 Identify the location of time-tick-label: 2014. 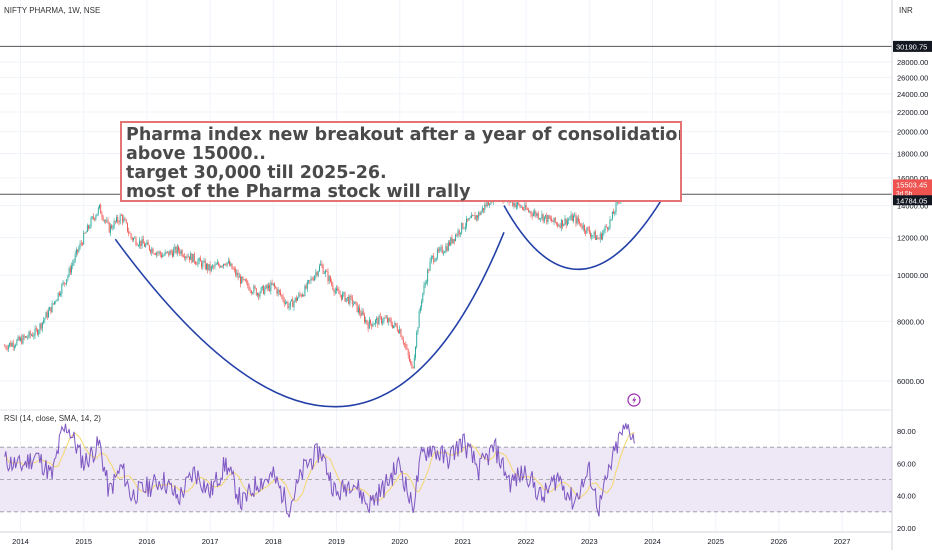
(20, 541).